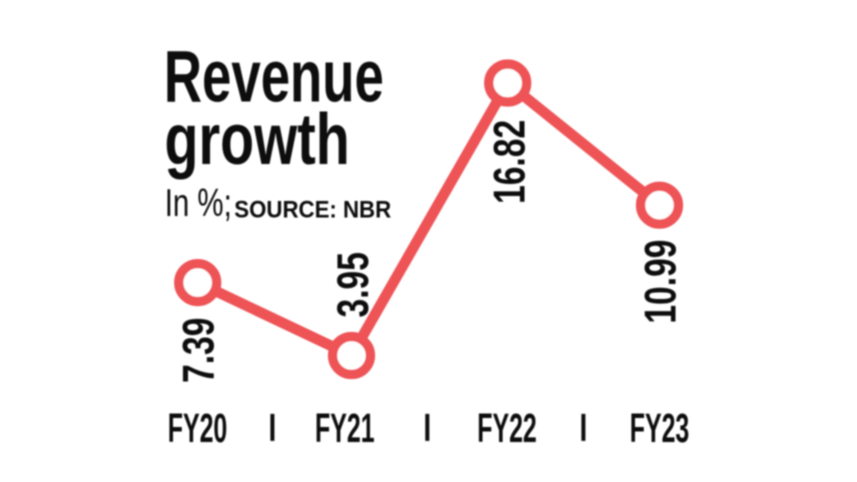  What do you see at coordinates (198, 203) in the screenshot?
I see `svg-text: In %;` at bounding box center [198, 203].